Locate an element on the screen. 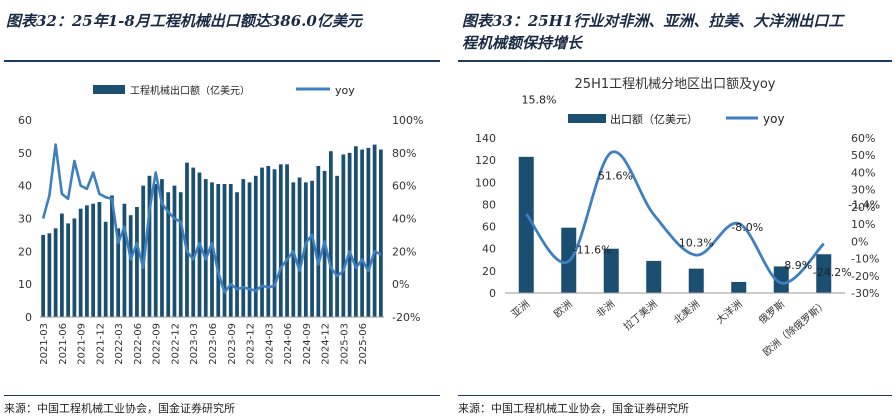 The width and height of the screenshot is (895, 418). category-label: 北美洲 is located at coordinates (686, 311).